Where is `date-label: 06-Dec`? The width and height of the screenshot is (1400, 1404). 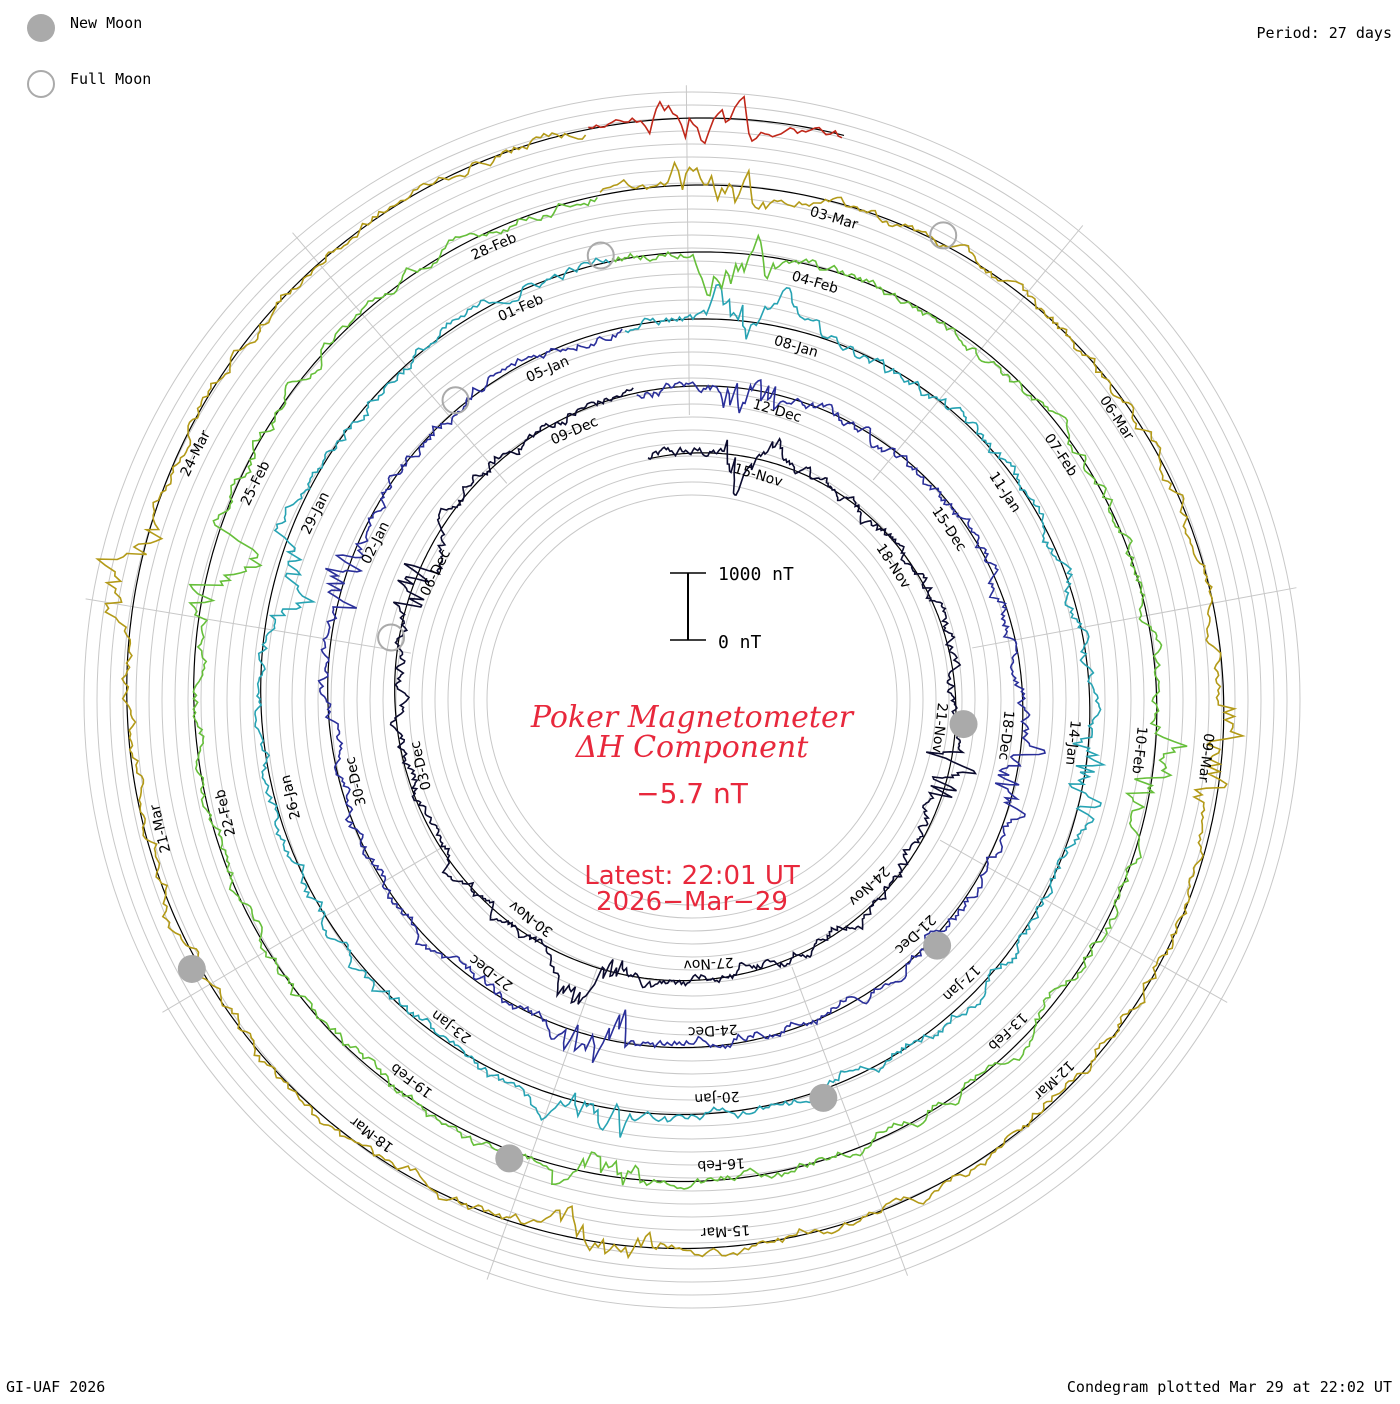 date-label: 06-Dec is located at coordinates (435, 573).